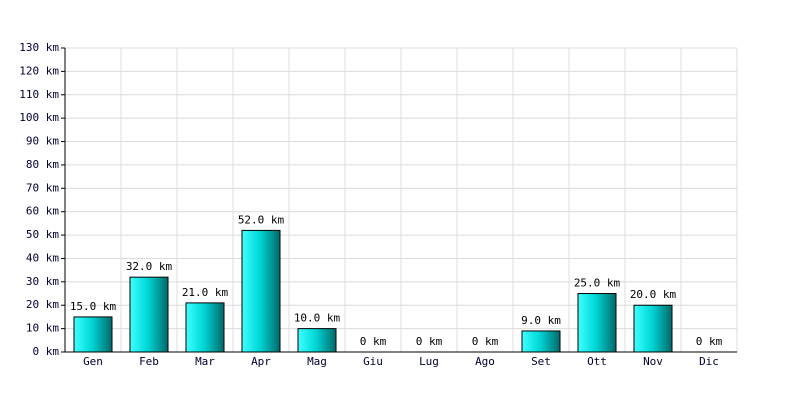 This screenshot has width=800, height=400. I want to click on value-label: 9.0 km, so click(541, 320).